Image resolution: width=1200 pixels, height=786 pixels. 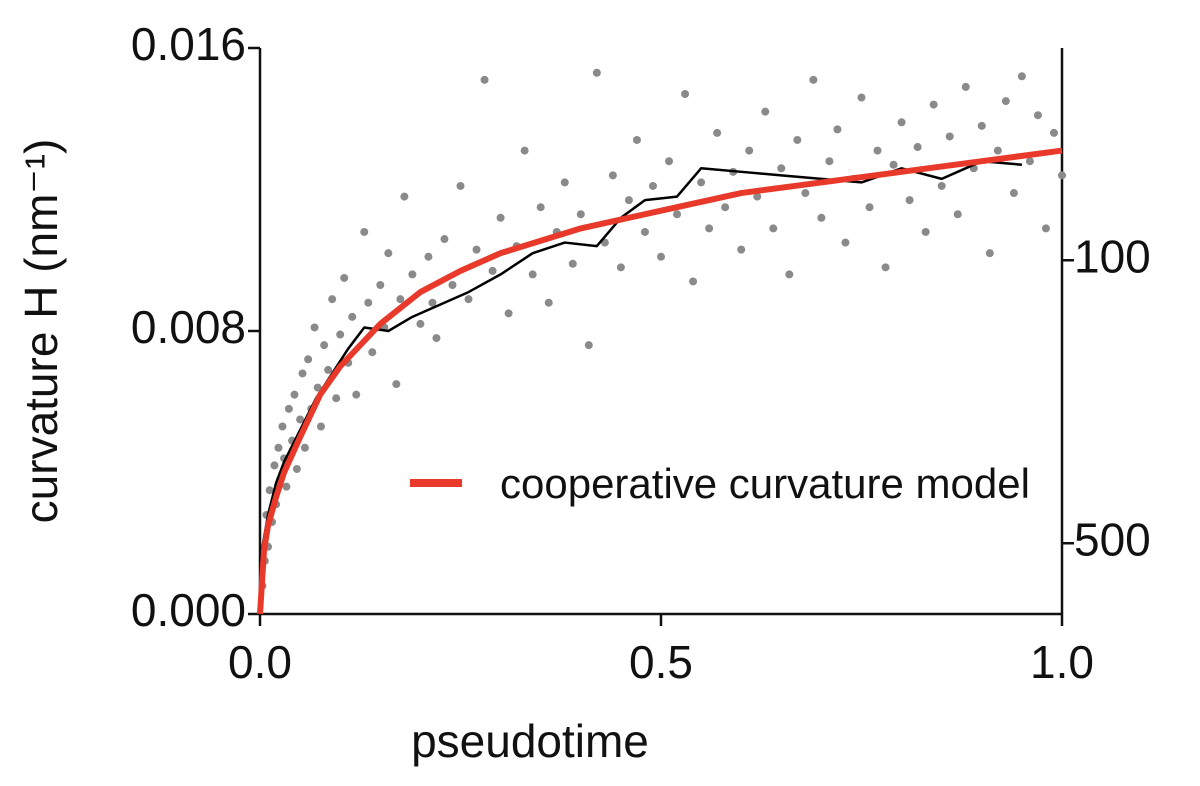 I want to click on x-tick-label: 0.0, so click(x=260, y=662).